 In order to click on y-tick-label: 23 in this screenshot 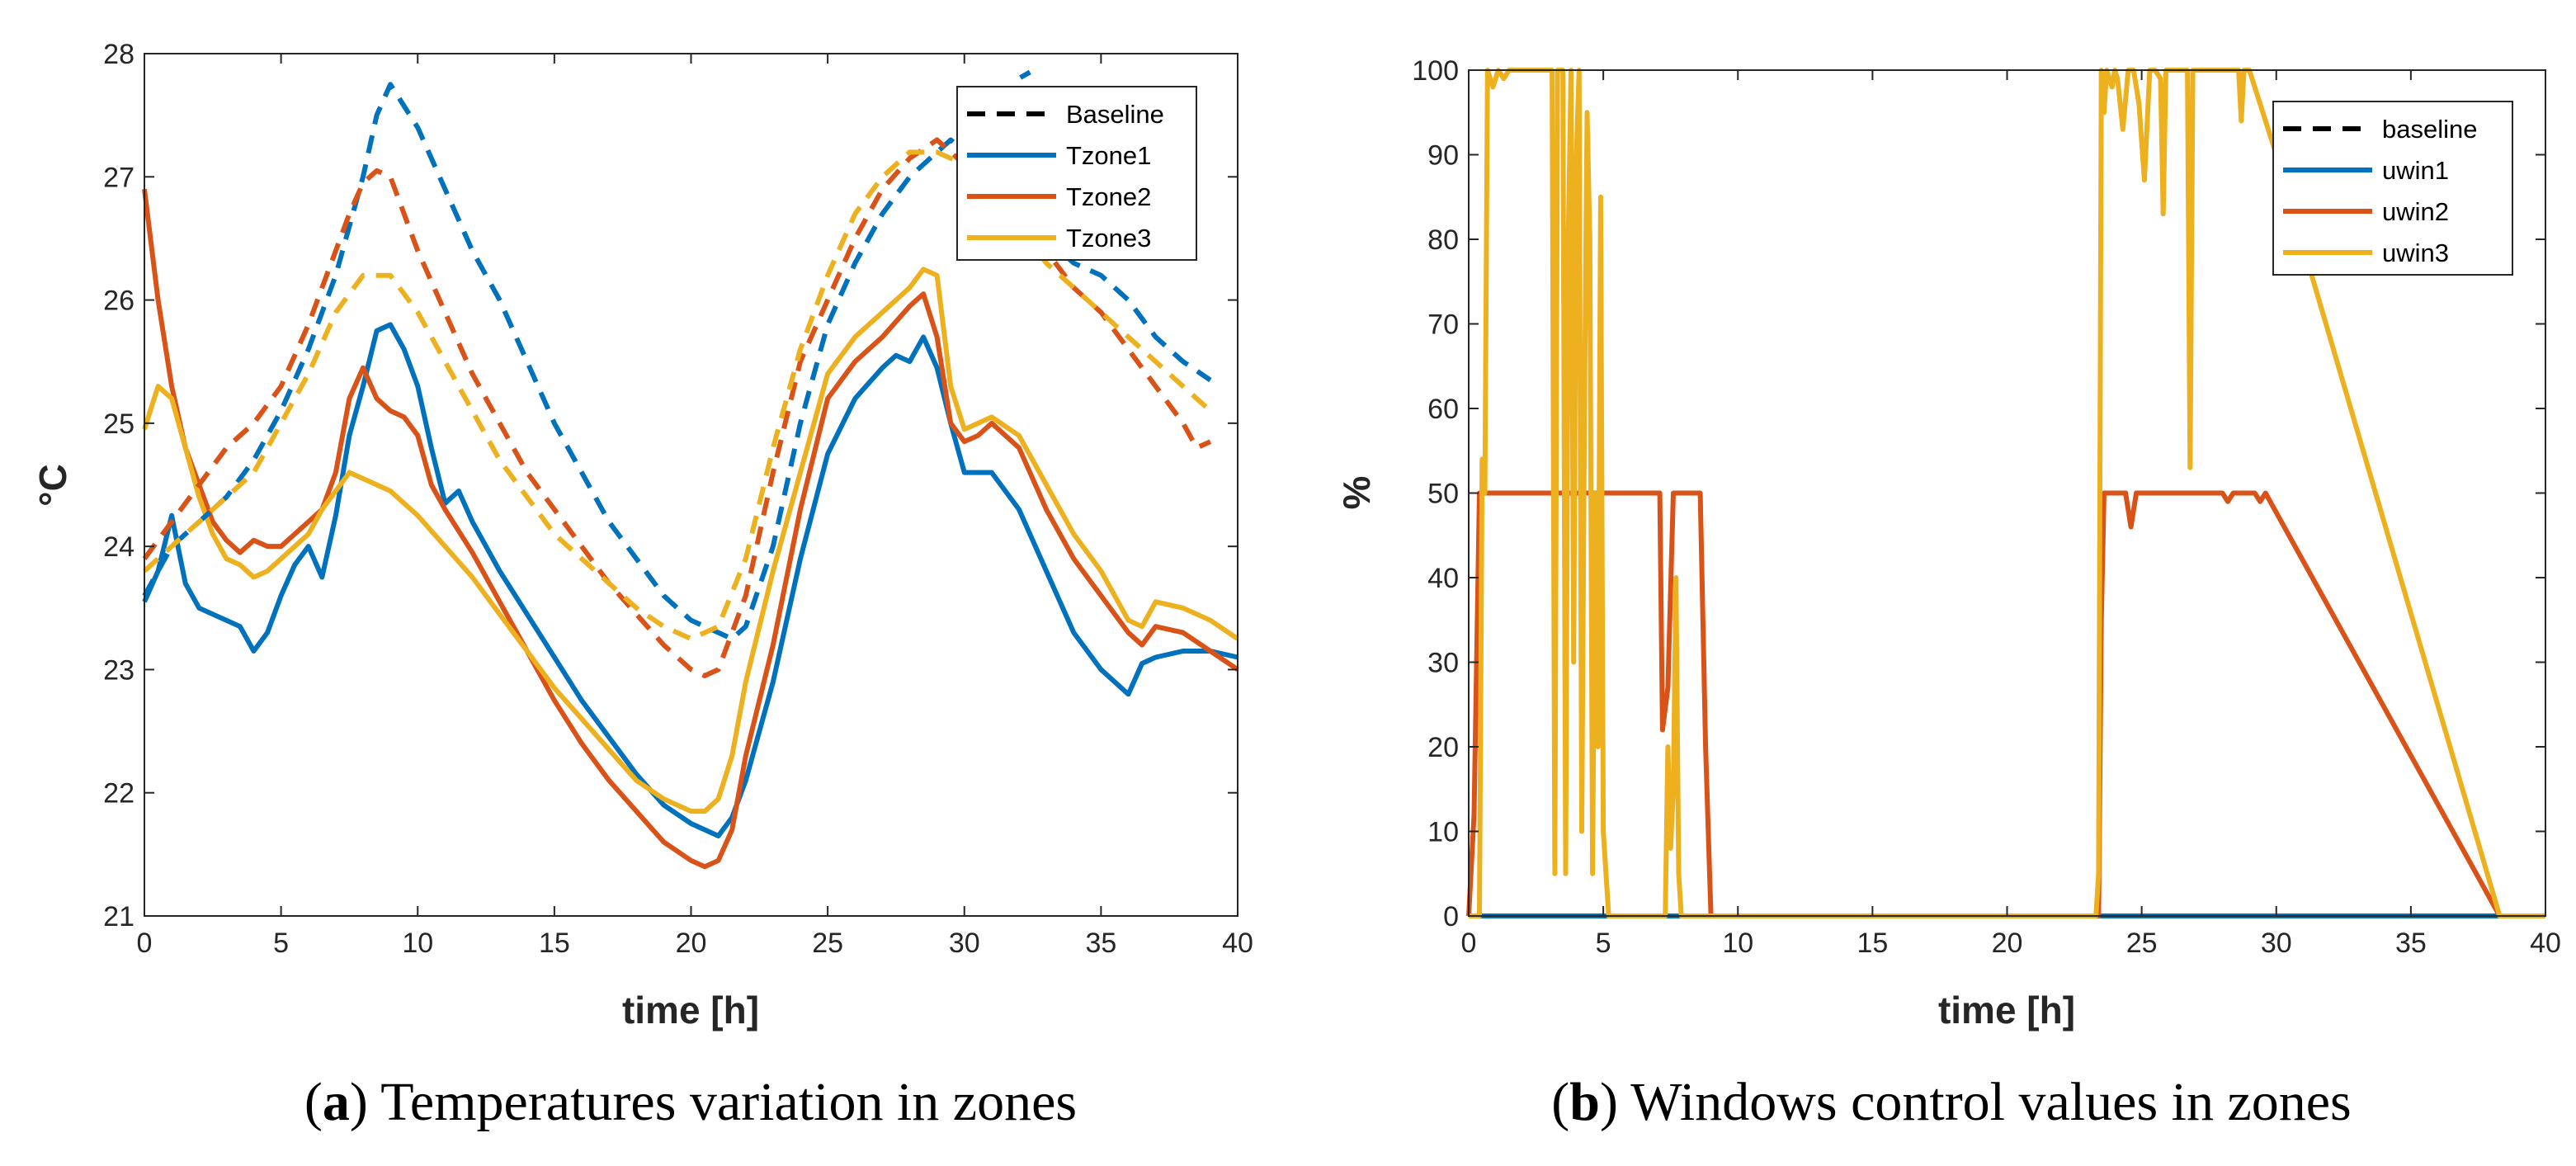, I will do `click(118, 670)`.